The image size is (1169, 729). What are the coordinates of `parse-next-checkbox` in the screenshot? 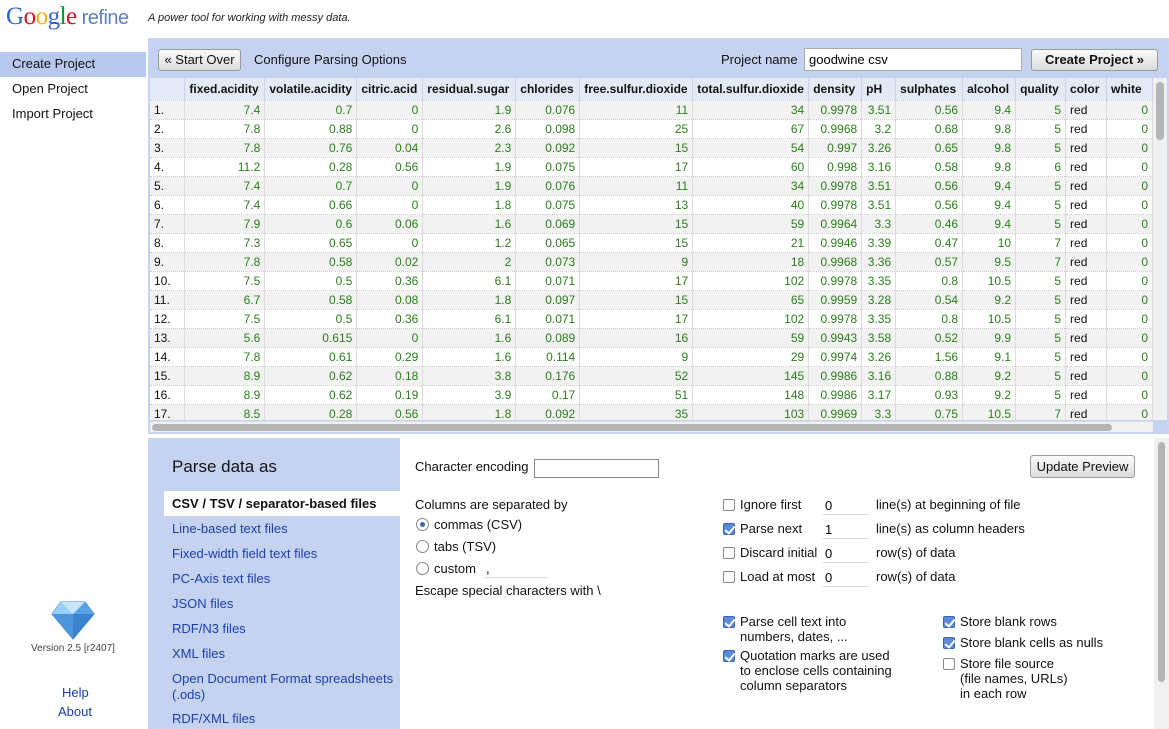 It's located at (729, 529).